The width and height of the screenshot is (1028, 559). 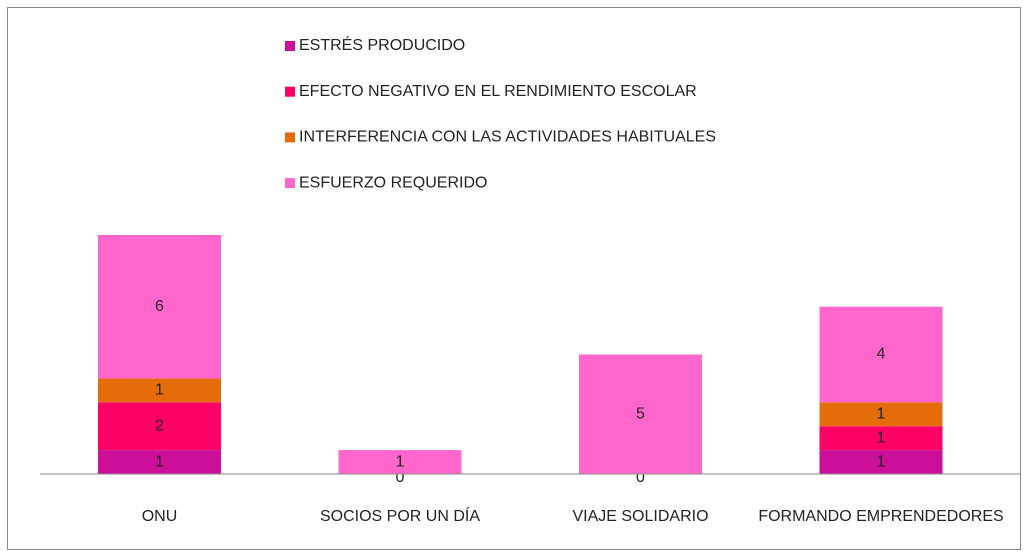 I want to click on x-tick-label: ONU, so click(x=160, y=516).